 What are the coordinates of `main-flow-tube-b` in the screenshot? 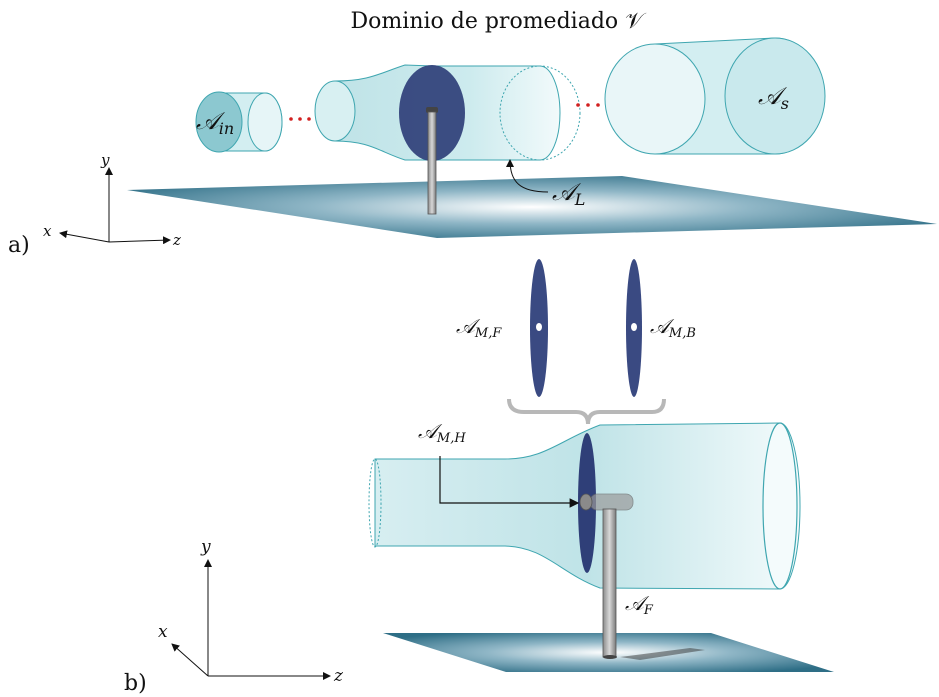 It's located at (584, 506).